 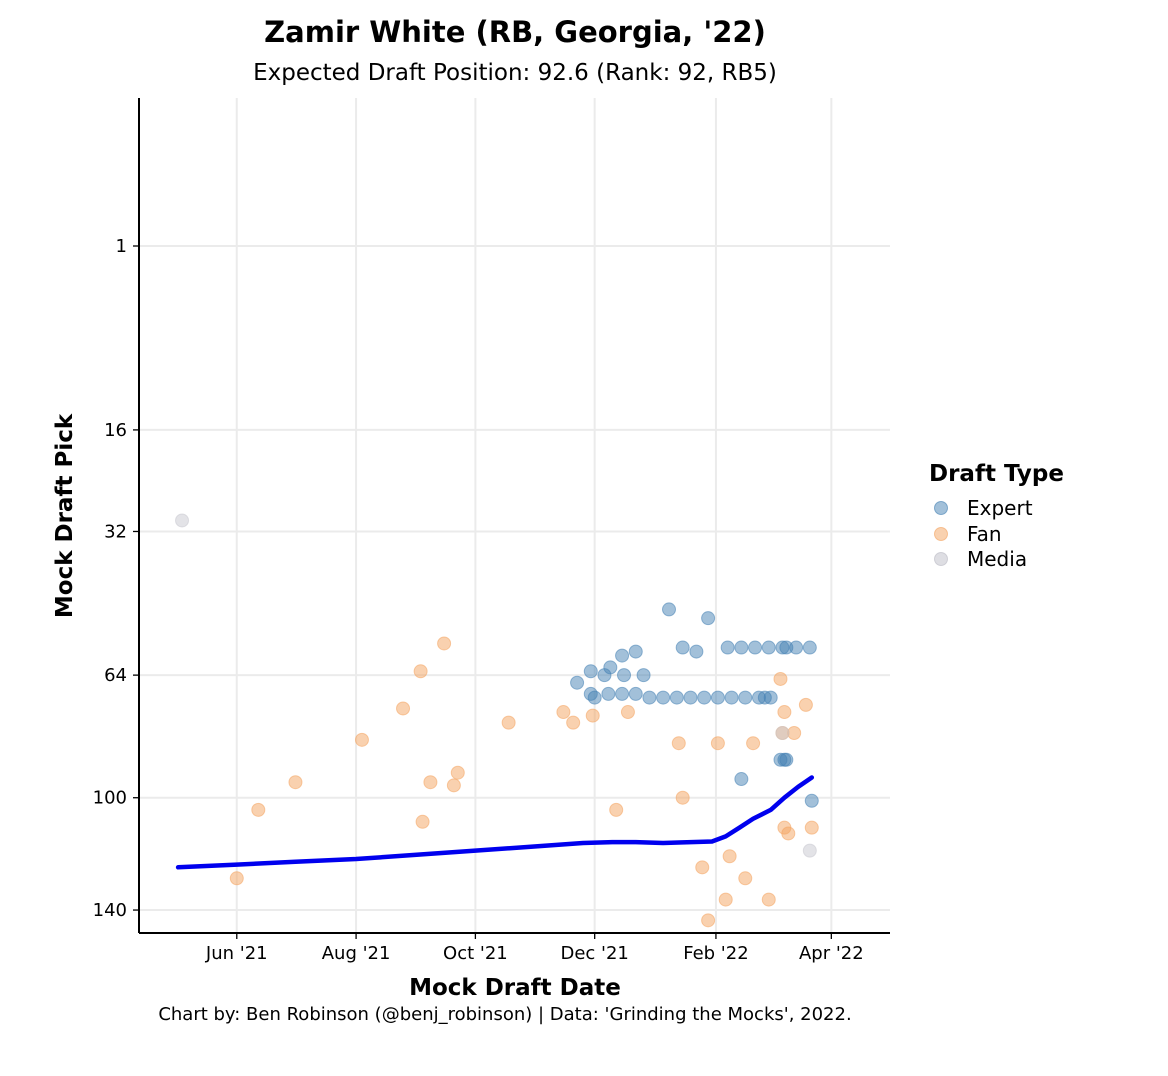 I want to click on legend-title: Draft Type, so click(x=996, y=474).